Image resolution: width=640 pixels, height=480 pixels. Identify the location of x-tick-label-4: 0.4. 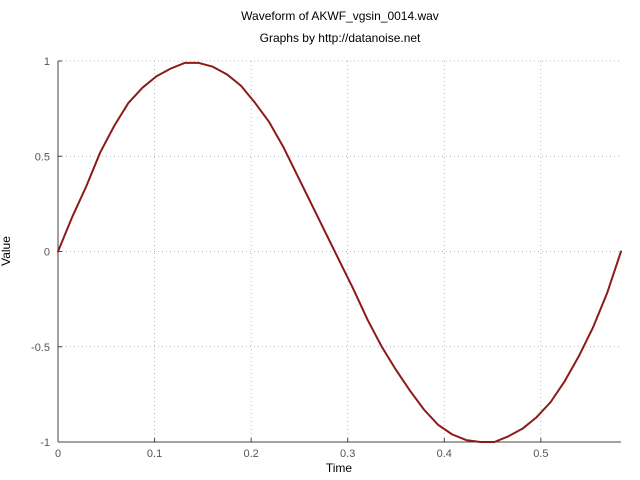
(444, 454).